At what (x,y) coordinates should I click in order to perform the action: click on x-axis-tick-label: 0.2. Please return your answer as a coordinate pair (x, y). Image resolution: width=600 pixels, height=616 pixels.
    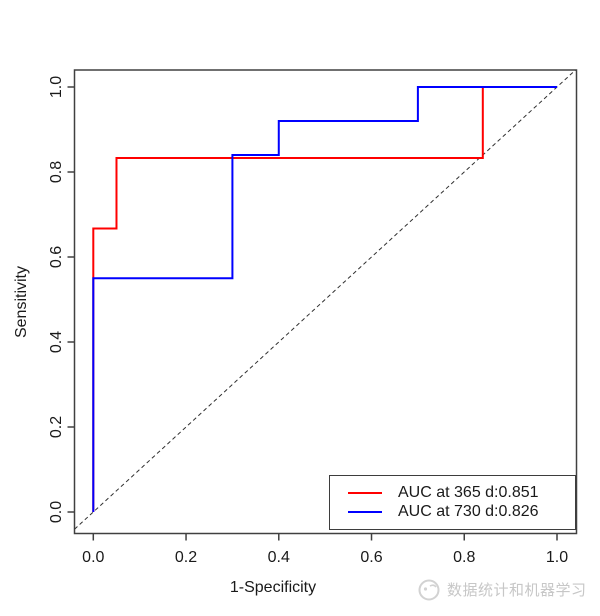
    Looking at the image, I should click on (186, 557).